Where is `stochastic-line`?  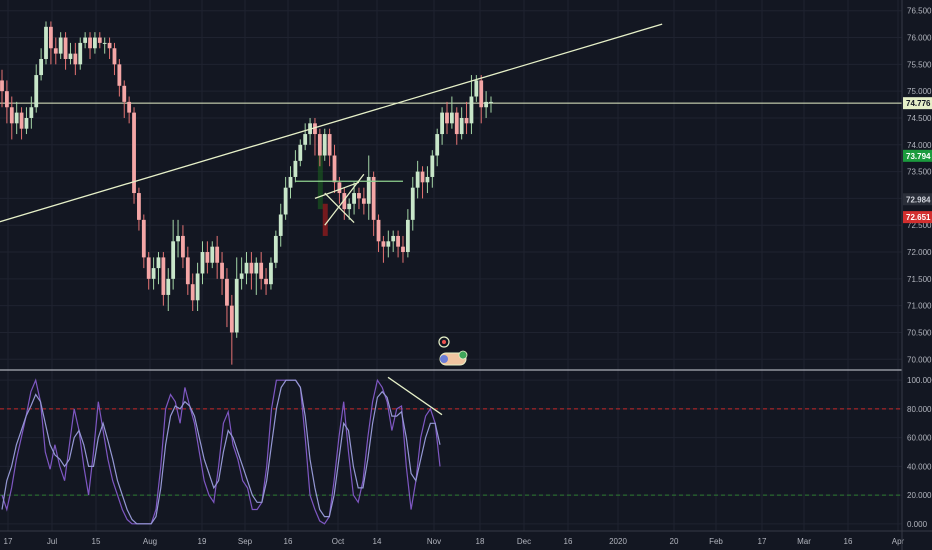
stochastic-line is located at coordinates (221, 452).